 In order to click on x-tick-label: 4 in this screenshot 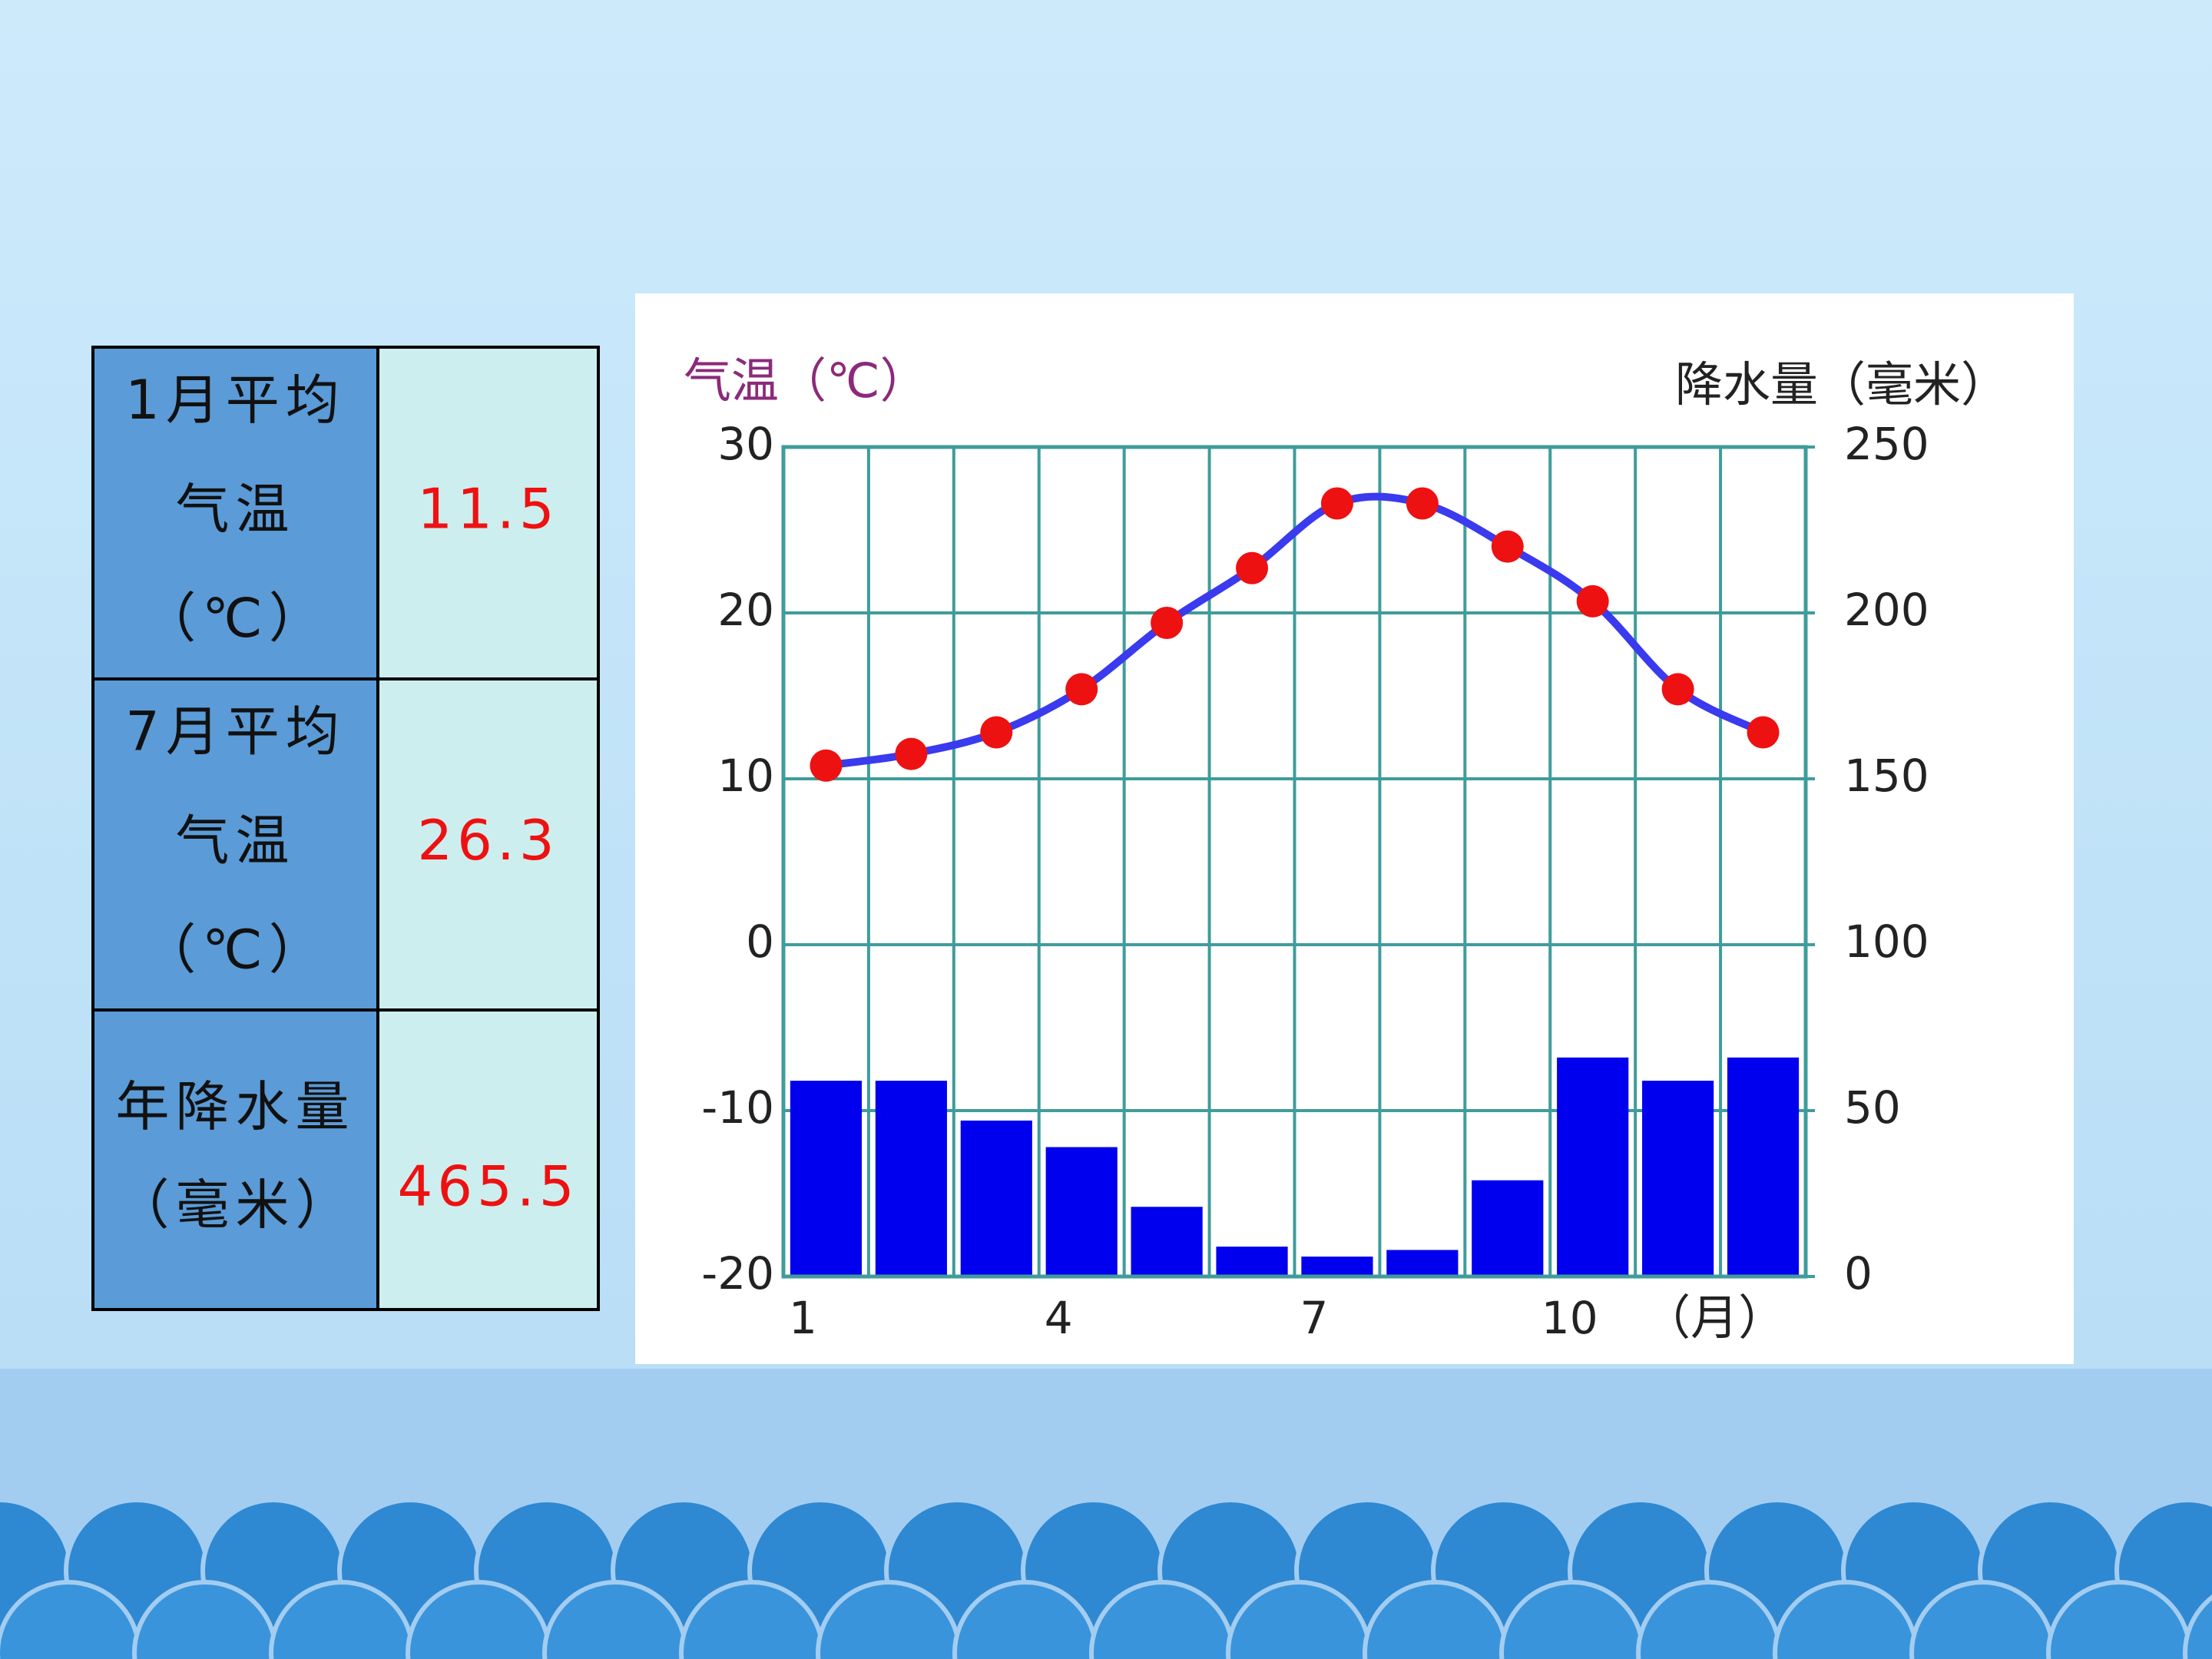, I will do `click(1059, 1318)`.